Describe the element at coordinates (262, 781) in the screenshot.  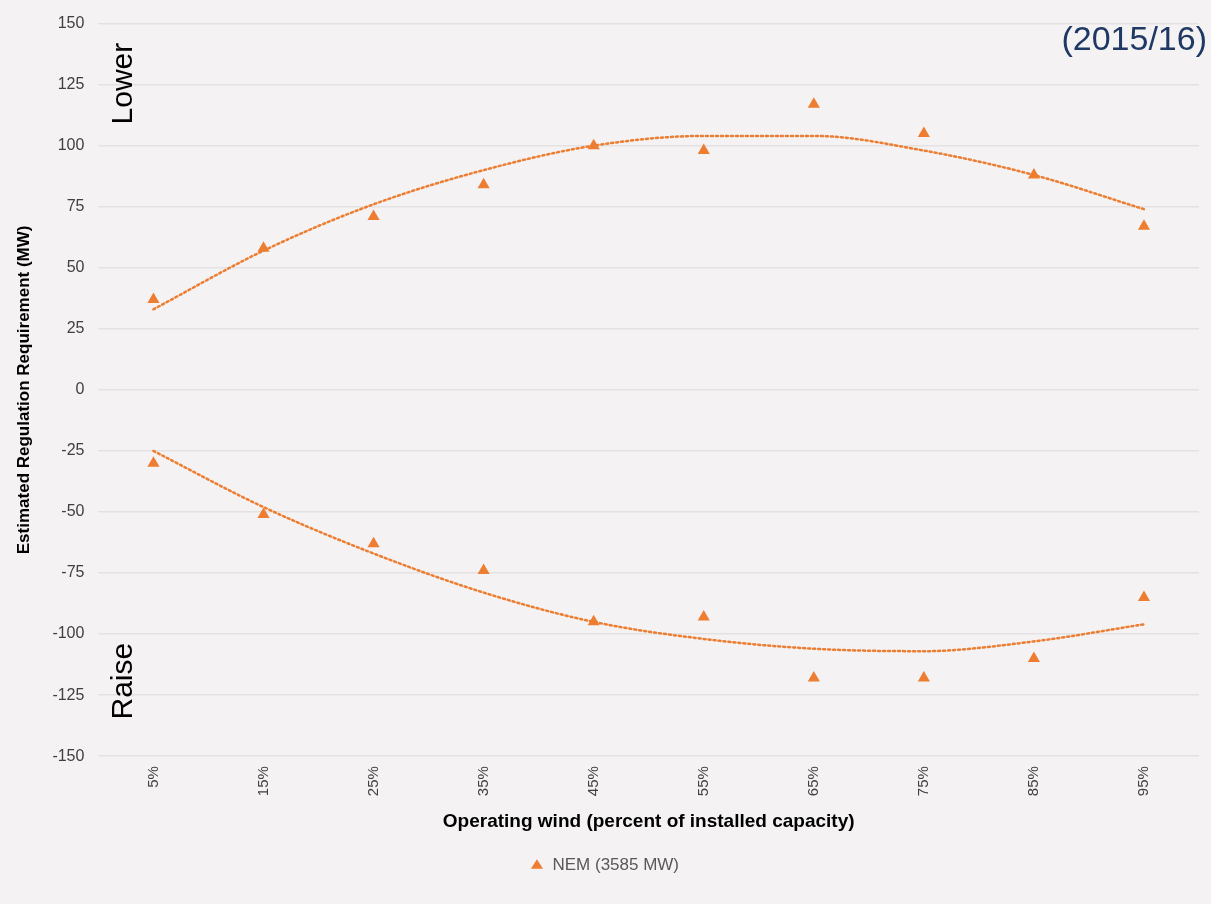
I see `x-tick-label: 15%` at that location.